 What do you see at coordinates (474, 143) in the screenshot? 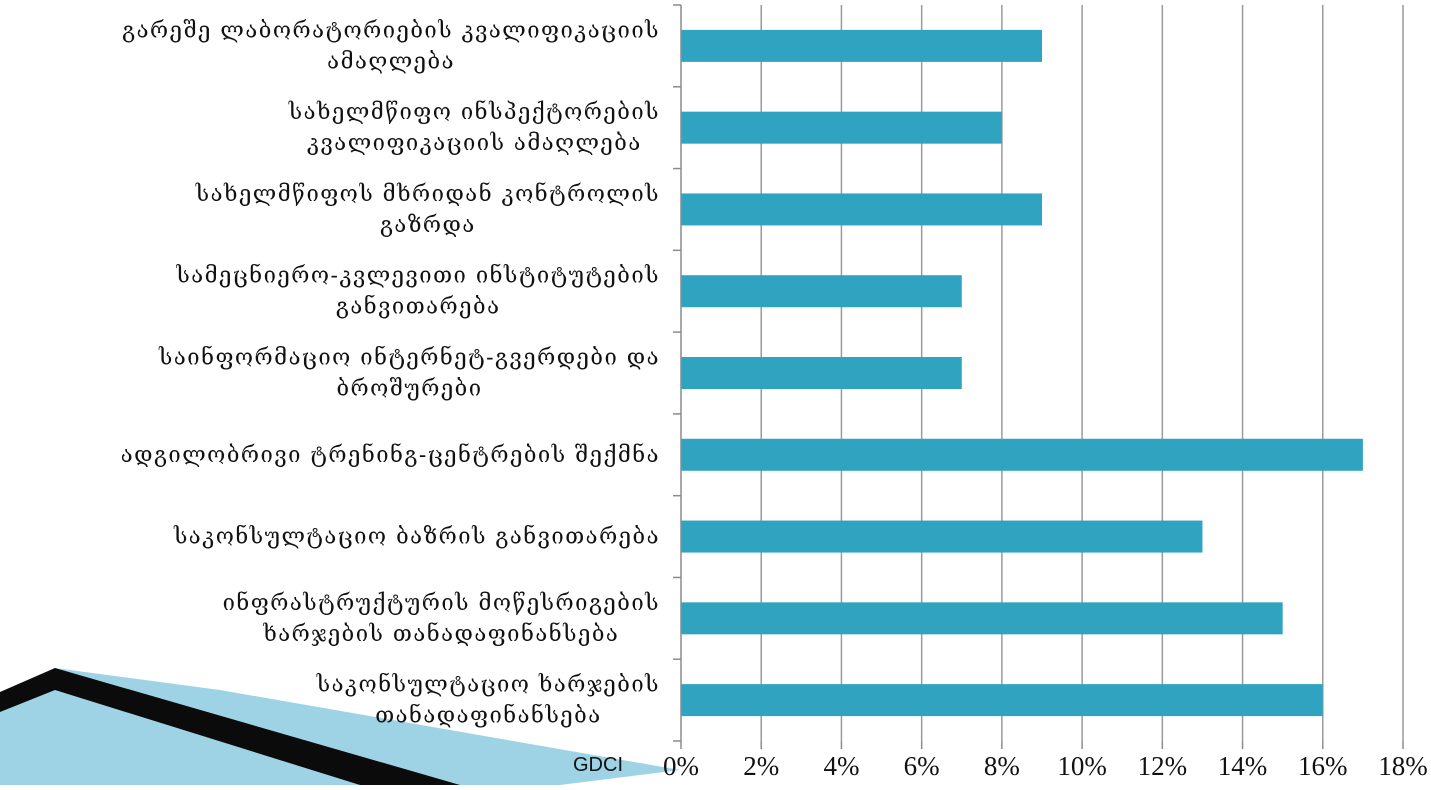
I see `category-label-line: კვალიფიკაციის ამაღლება` at bounding box center [474, 143].